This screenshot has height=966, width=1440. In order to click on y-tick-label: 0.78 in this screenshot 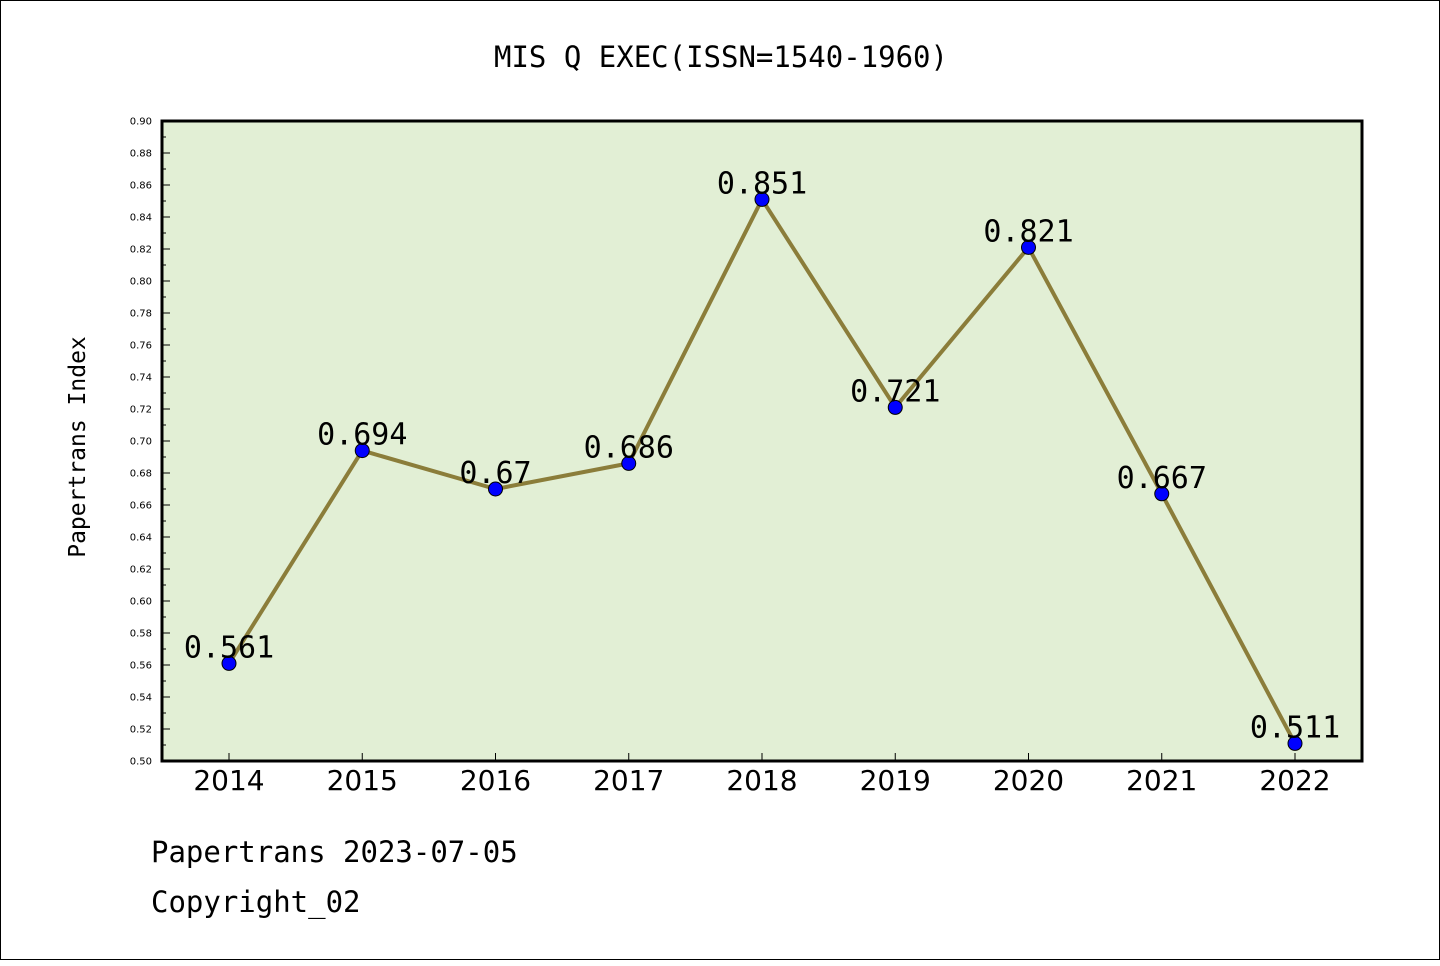, I will do `click(141, 314)`.